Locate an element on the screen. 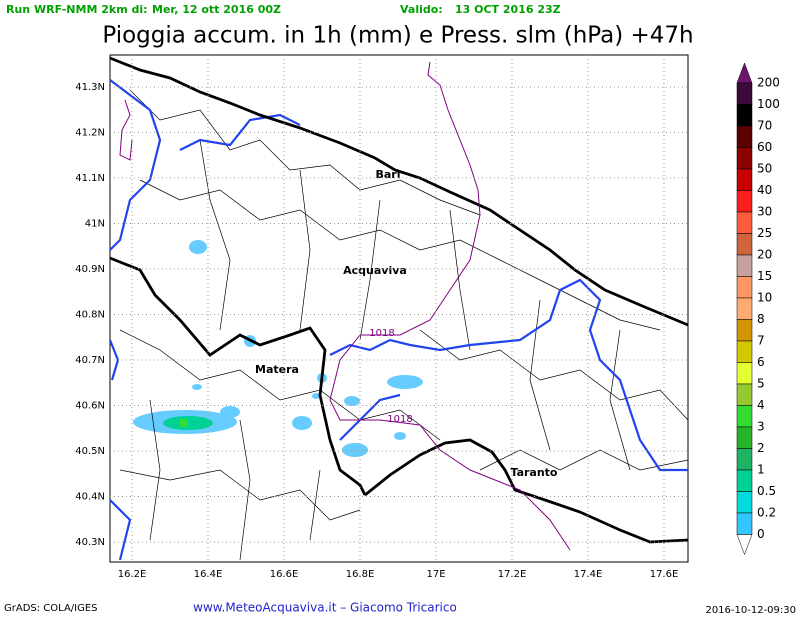 This screenshot has width=800, height=622. colorbar-label: 0.5 is located at coordinates (766, 491).